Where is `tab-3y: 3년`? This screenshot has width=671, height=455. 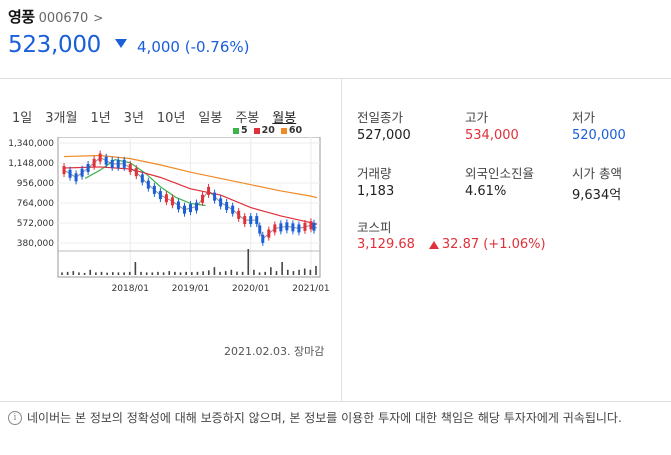
tab-3y: 3년 is located at coordinates (133, 118).